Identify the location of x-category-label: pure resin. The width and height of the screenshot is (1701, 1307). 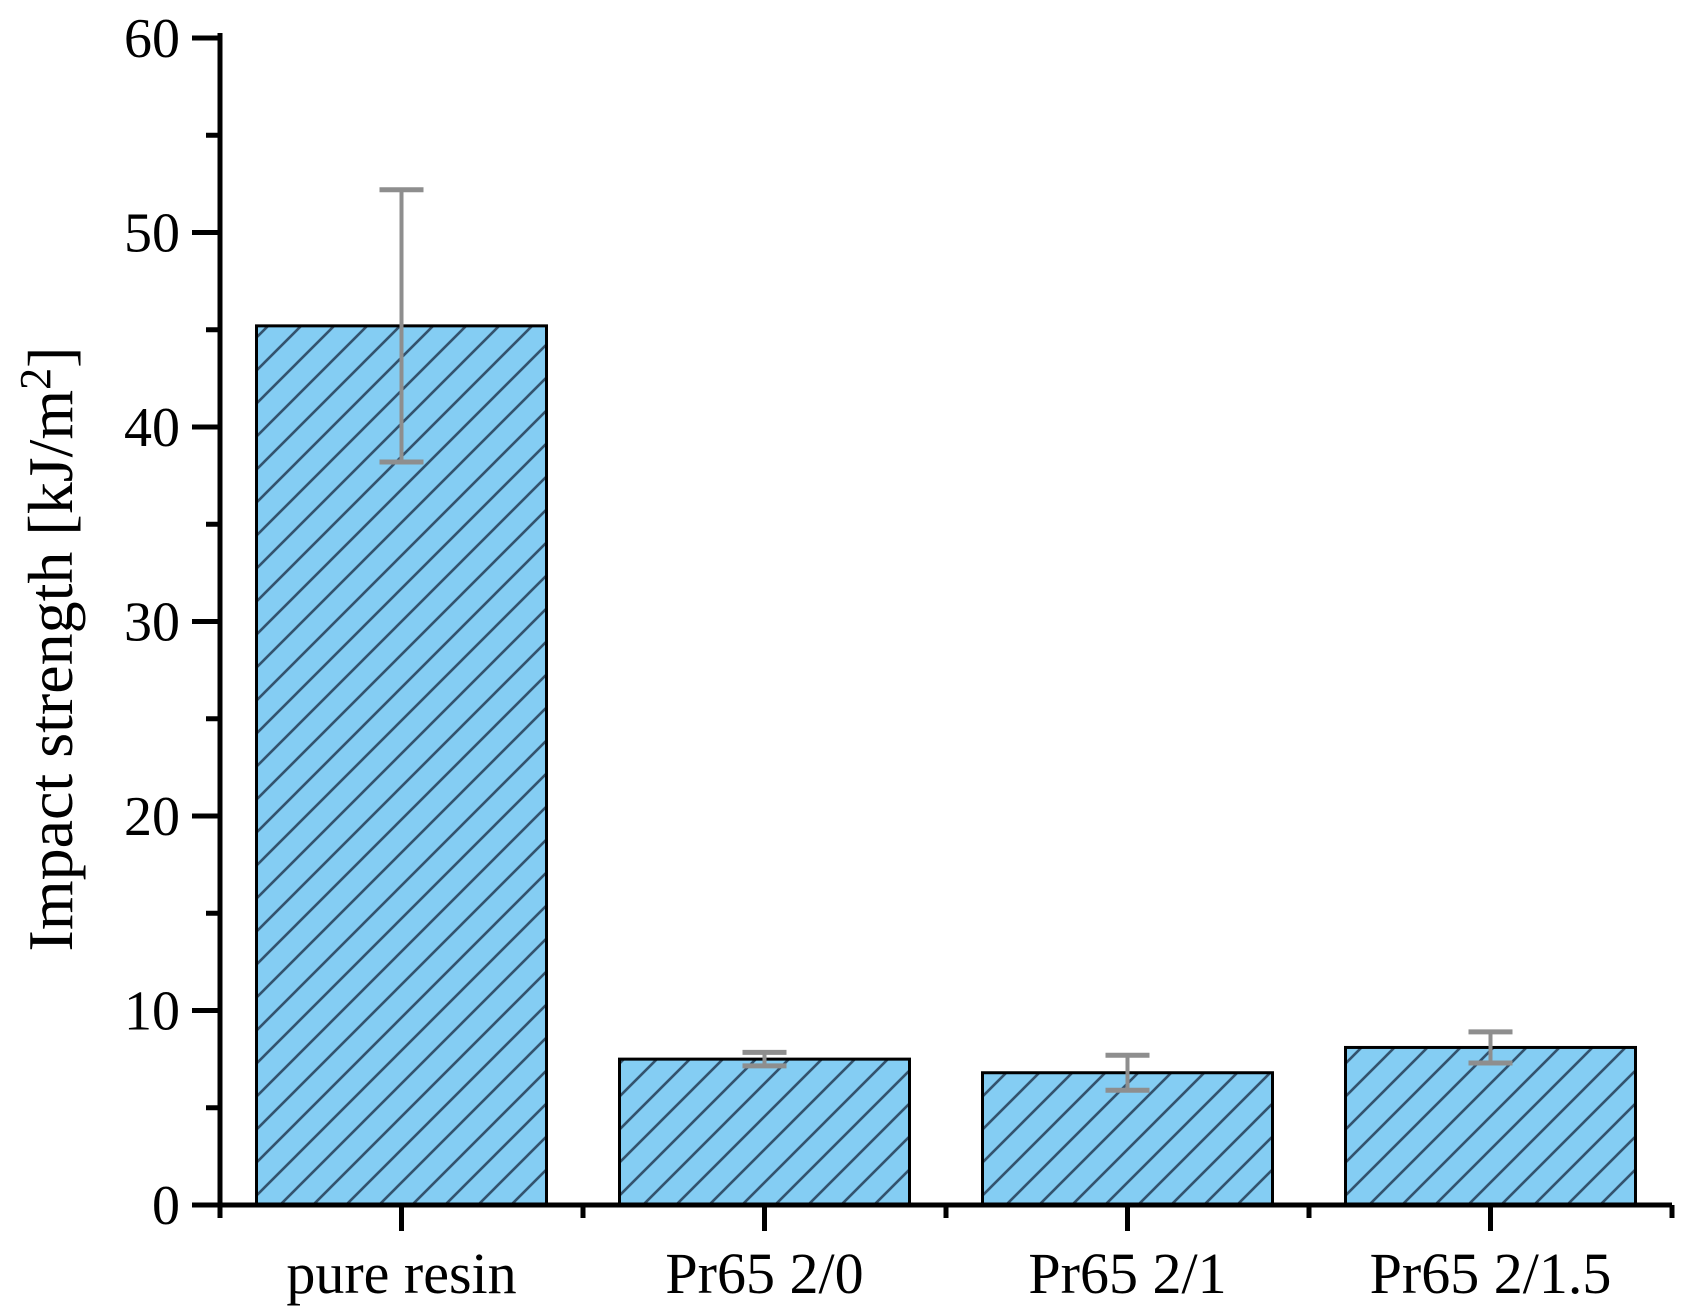
(401, 1273).